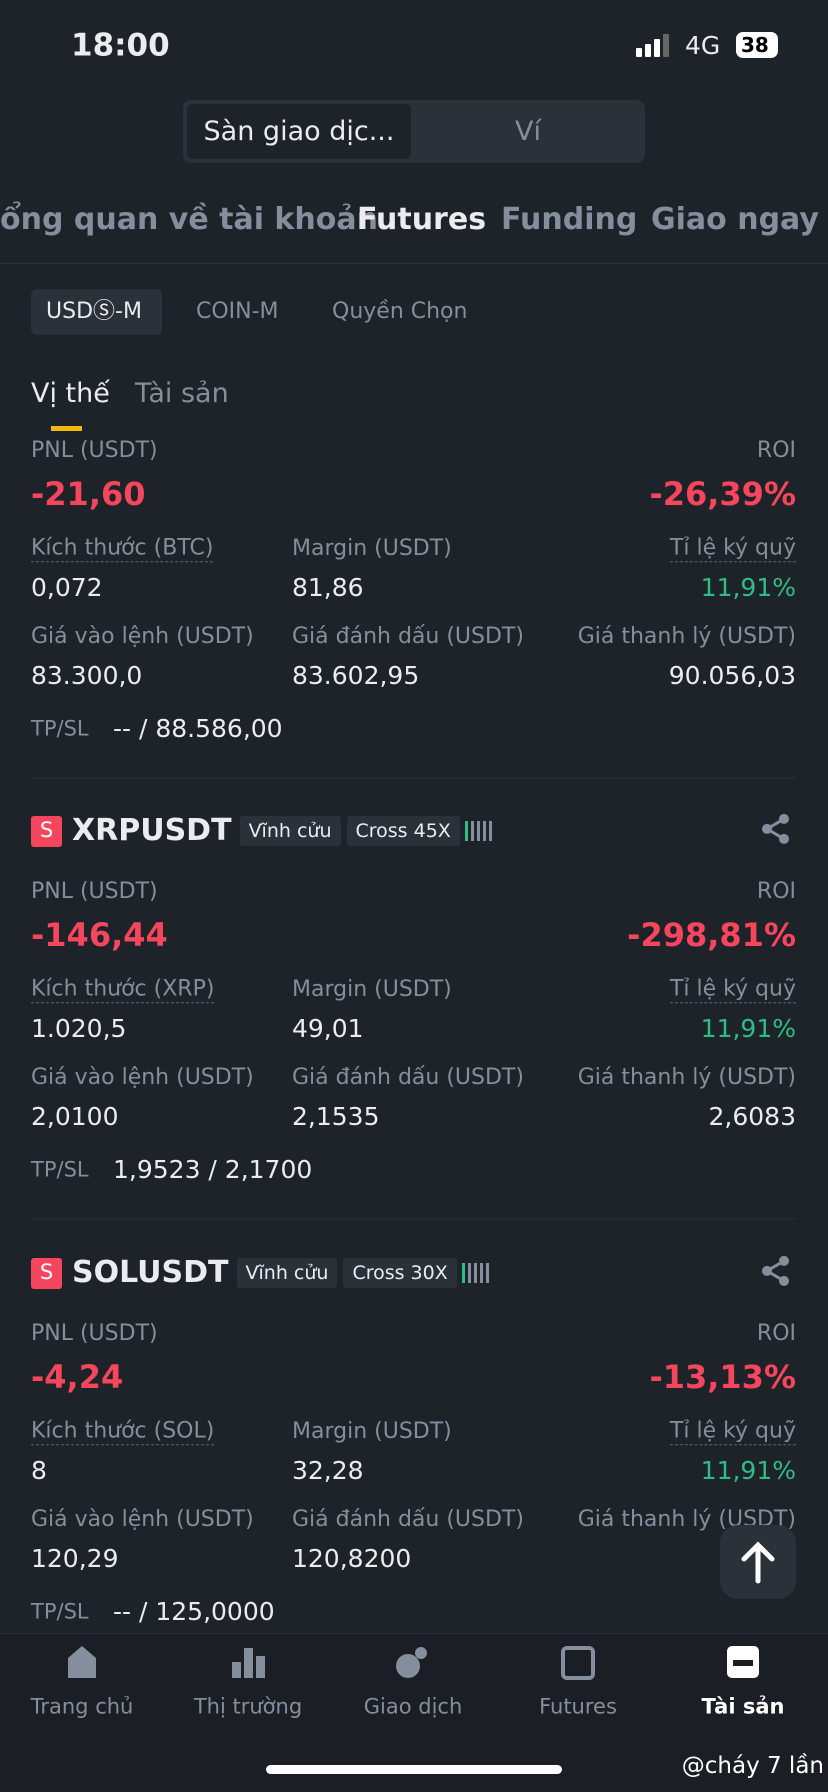  Describe the element at coordinates (569, 219) in the screenshot. I see `account-tab: Funding` at that location.